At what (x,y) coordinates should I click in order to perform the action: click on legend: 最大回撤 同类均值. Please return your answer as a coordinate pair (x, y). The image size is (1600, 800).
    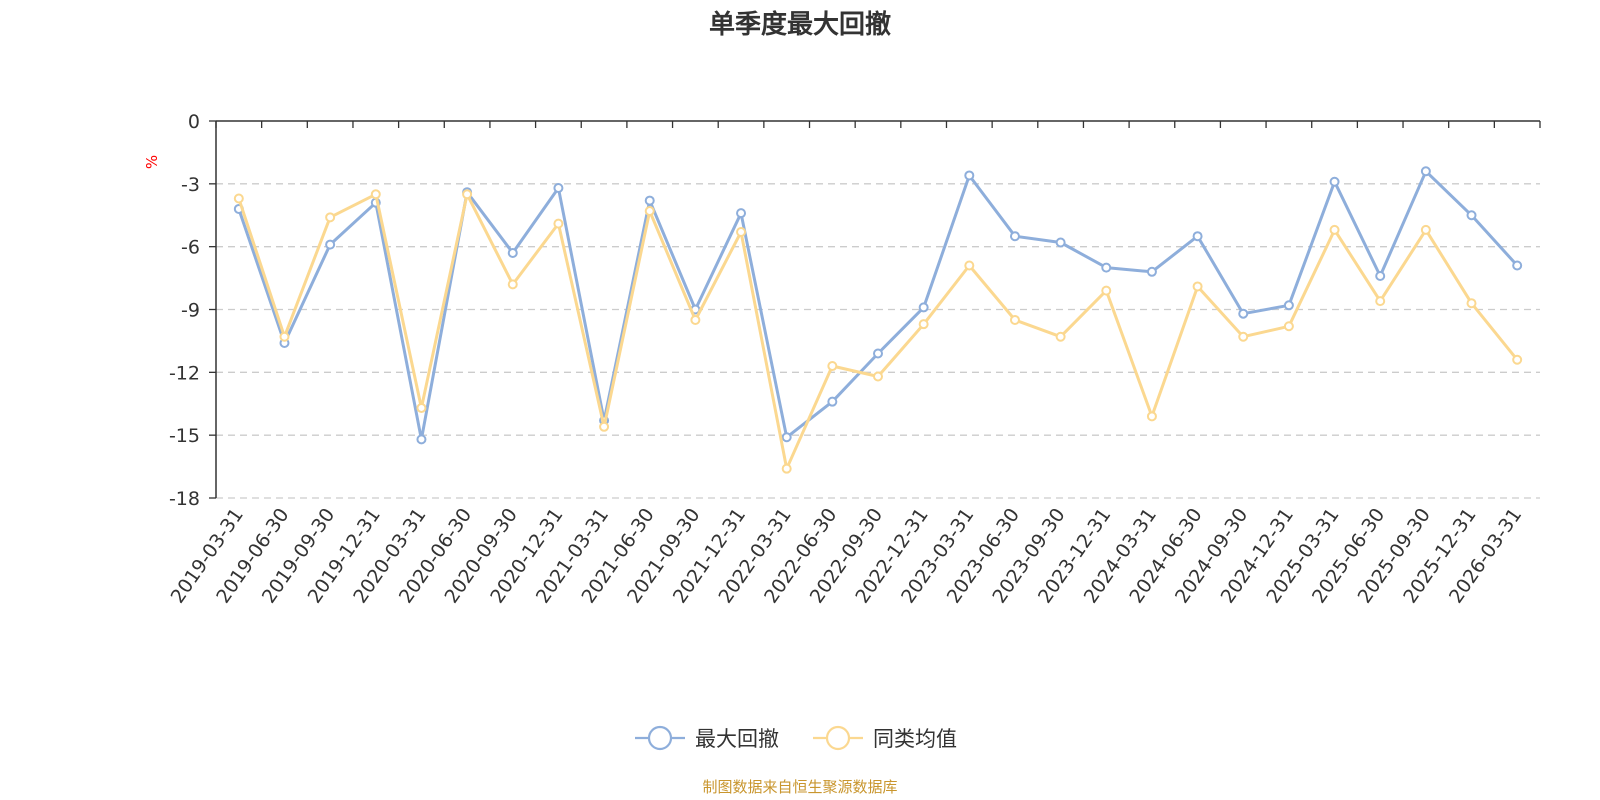
    Looking at the image, I should click on (796, 738).